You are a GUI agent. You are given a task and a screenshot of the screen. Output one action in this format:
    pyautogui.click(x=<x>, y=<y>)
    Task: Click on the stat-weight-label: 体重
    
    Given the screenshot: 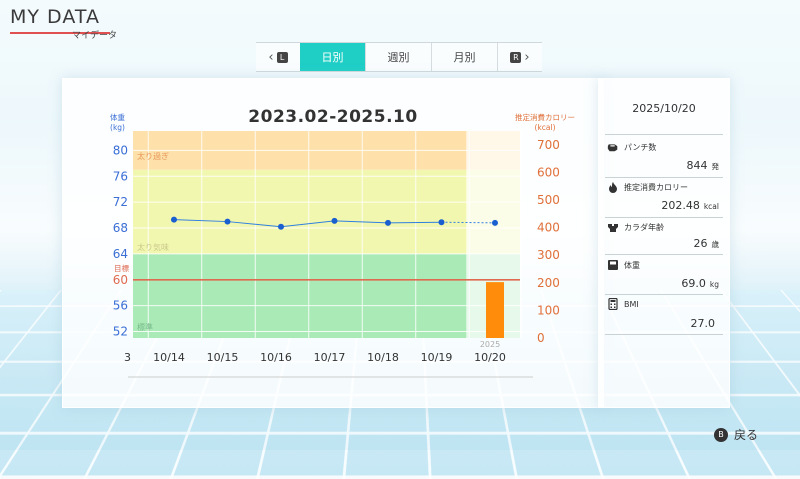 What is the action you would take?
    pyautogui.click(x=623, y=265)
    